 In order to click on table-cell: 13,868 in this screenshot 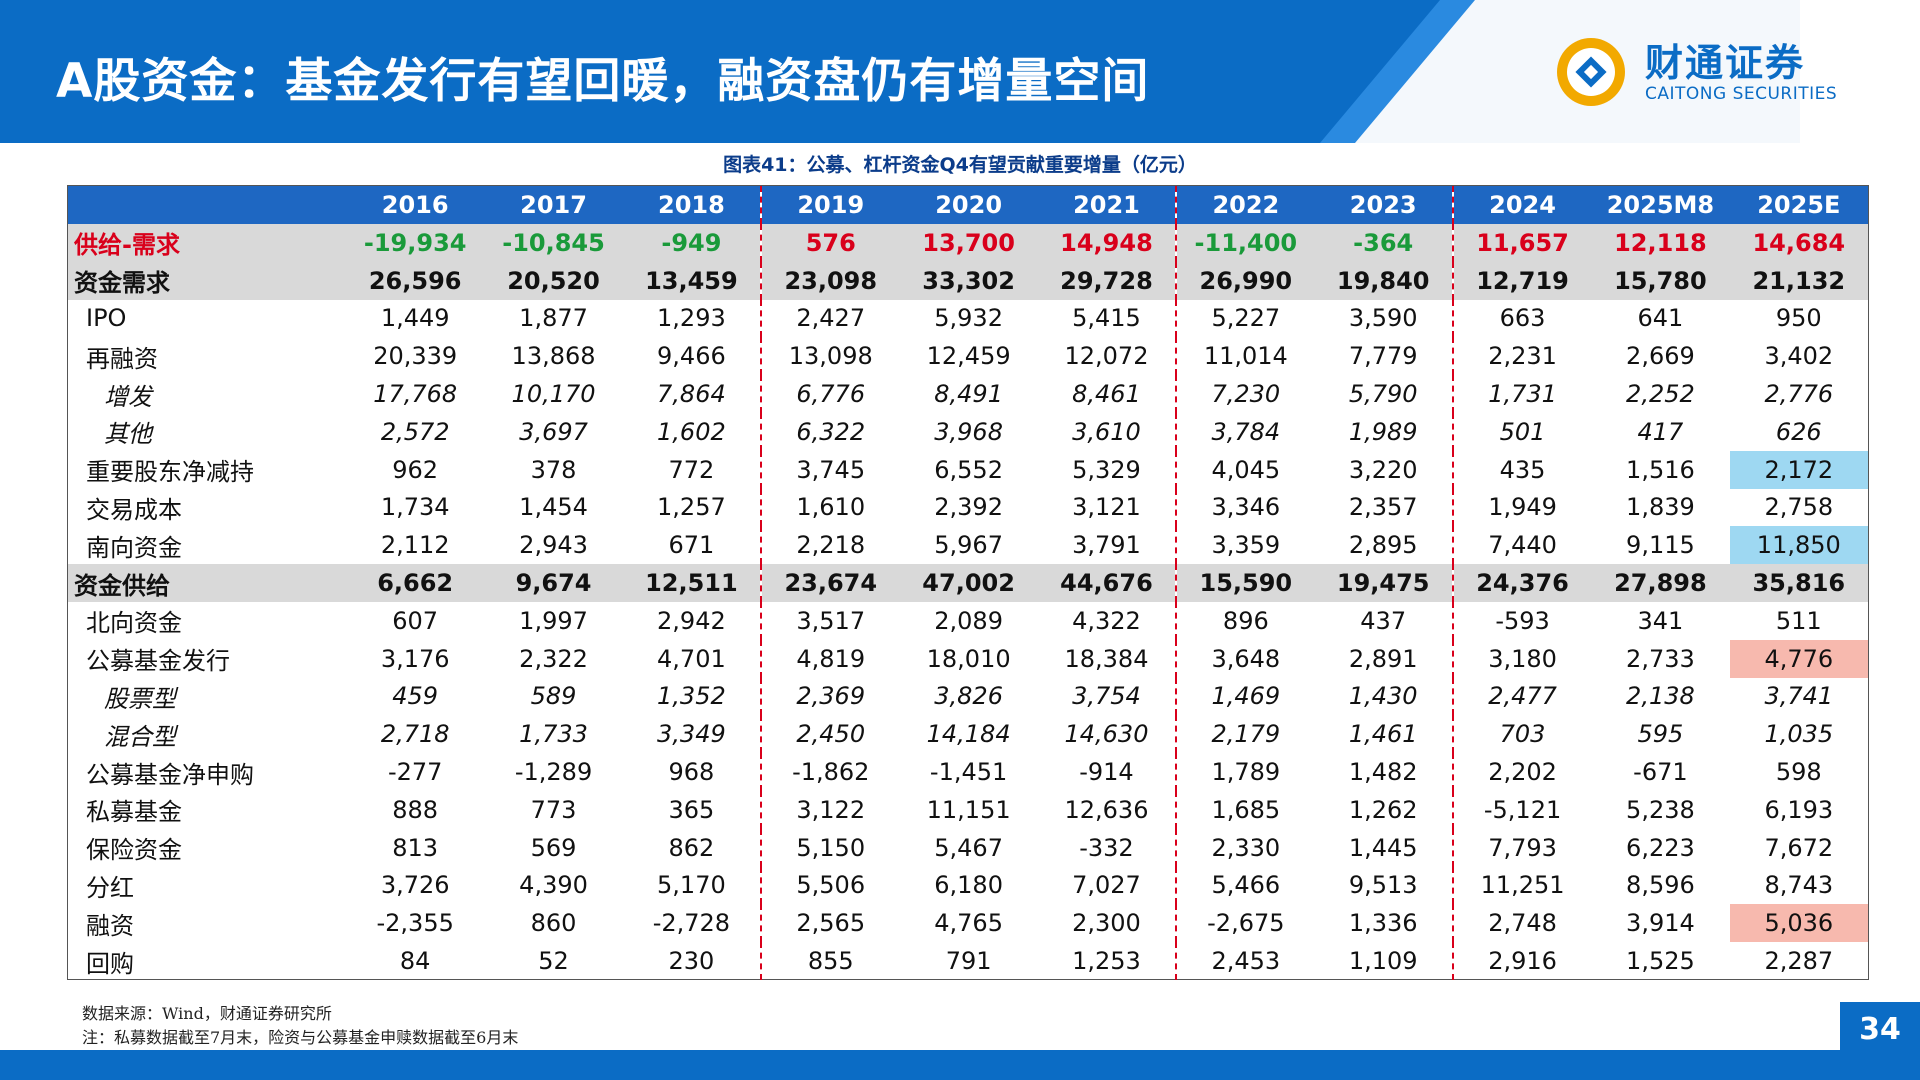, I will do `click(553, 356)`.